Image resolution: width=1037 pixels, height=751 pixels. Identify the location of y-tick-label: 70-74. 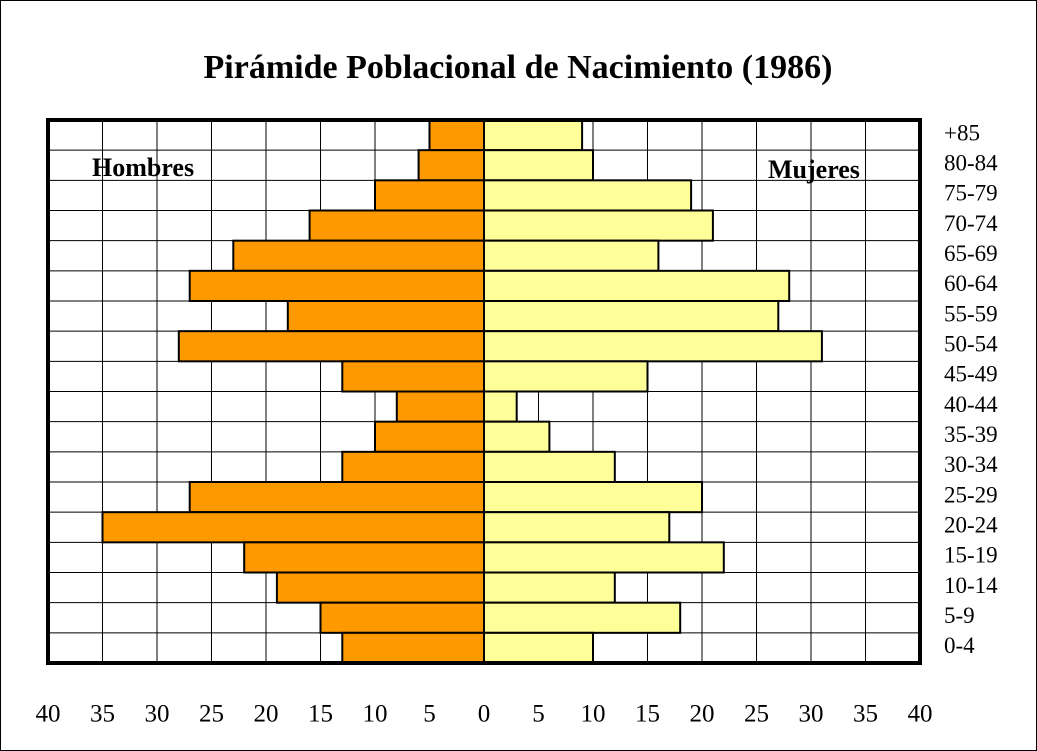
(971, 223).